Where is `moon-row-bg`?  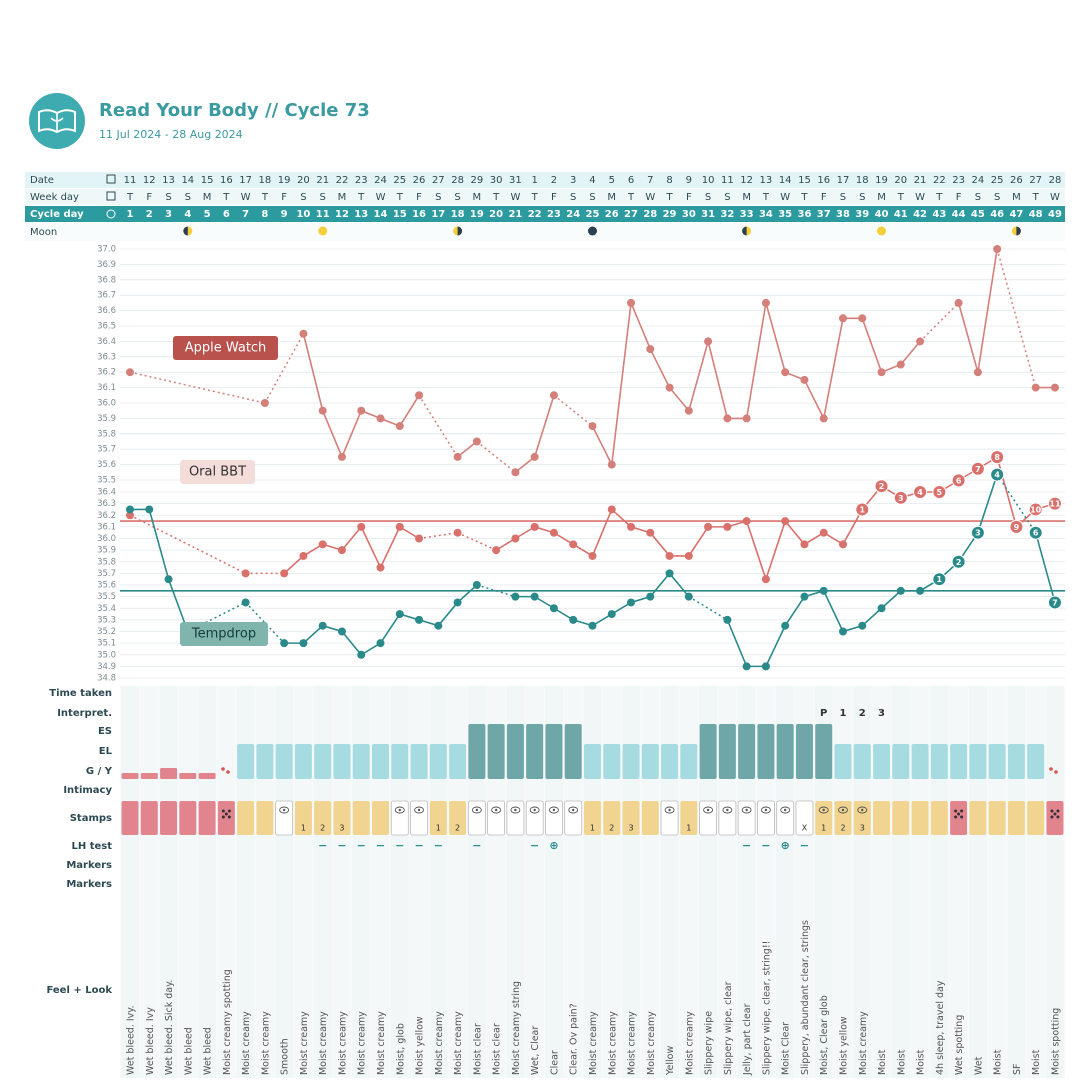 moon-row-bg is located at coordinates (545, 232).